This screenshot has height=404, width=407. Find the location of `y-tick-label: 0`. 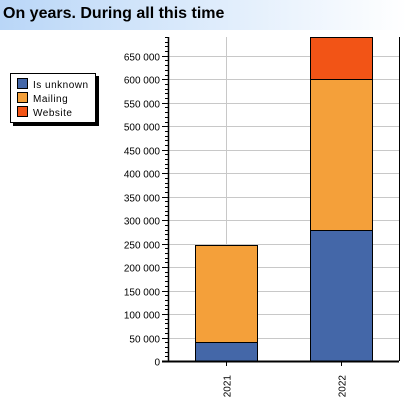

y-tick-label: 0 is located at coordinates (157, 363).